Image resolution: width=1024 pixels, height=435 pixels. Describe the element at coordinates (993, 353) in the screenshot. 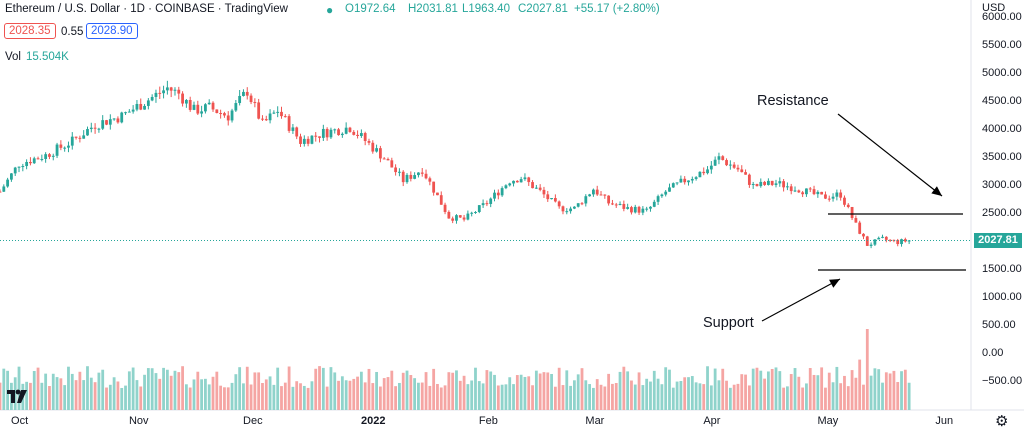

I see `y-tick-label: 0.00` at that location.